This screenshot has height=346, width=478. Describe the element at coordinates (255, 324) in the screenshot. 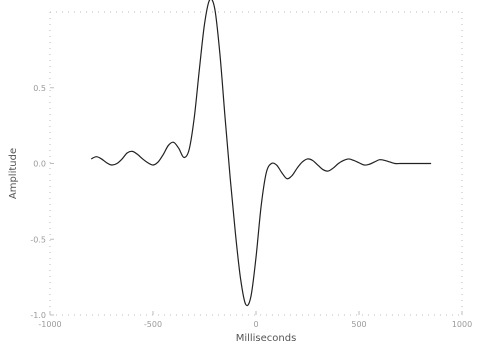

I see `x-tick-label: 0` at that location.